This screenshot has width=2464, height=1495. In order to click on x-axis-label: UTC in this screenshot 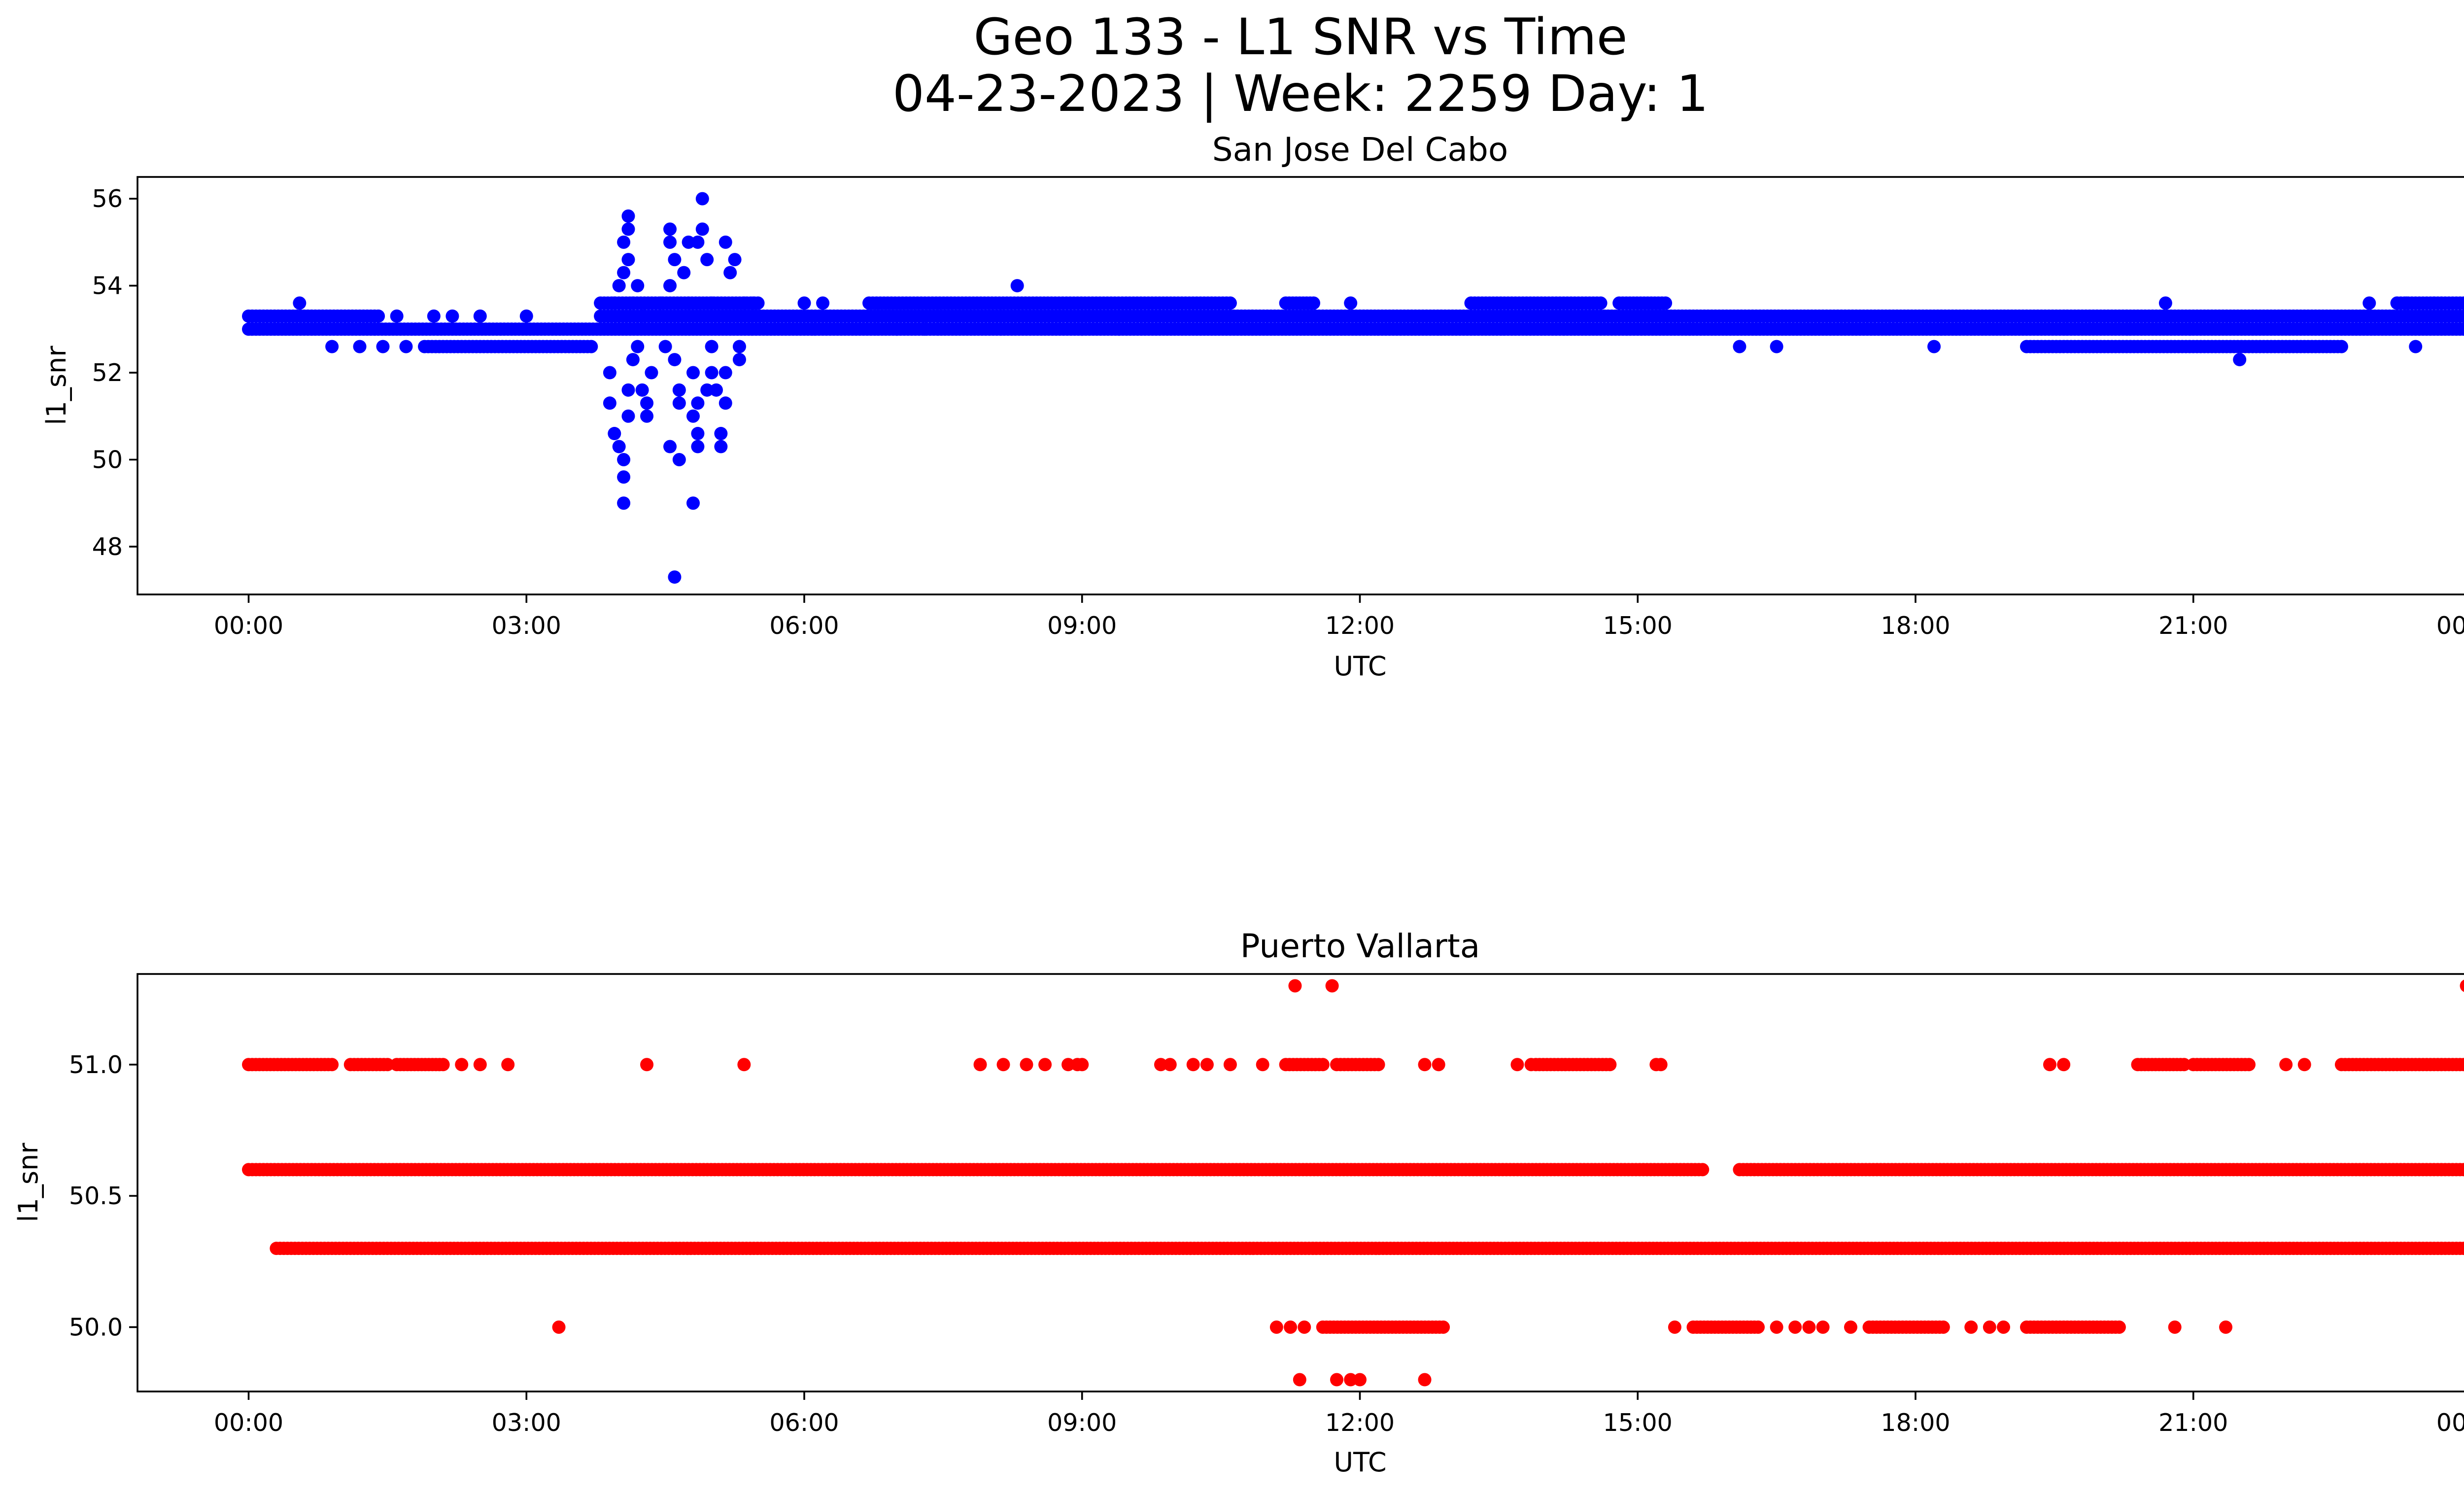, I will do `click(1360, 666)`.